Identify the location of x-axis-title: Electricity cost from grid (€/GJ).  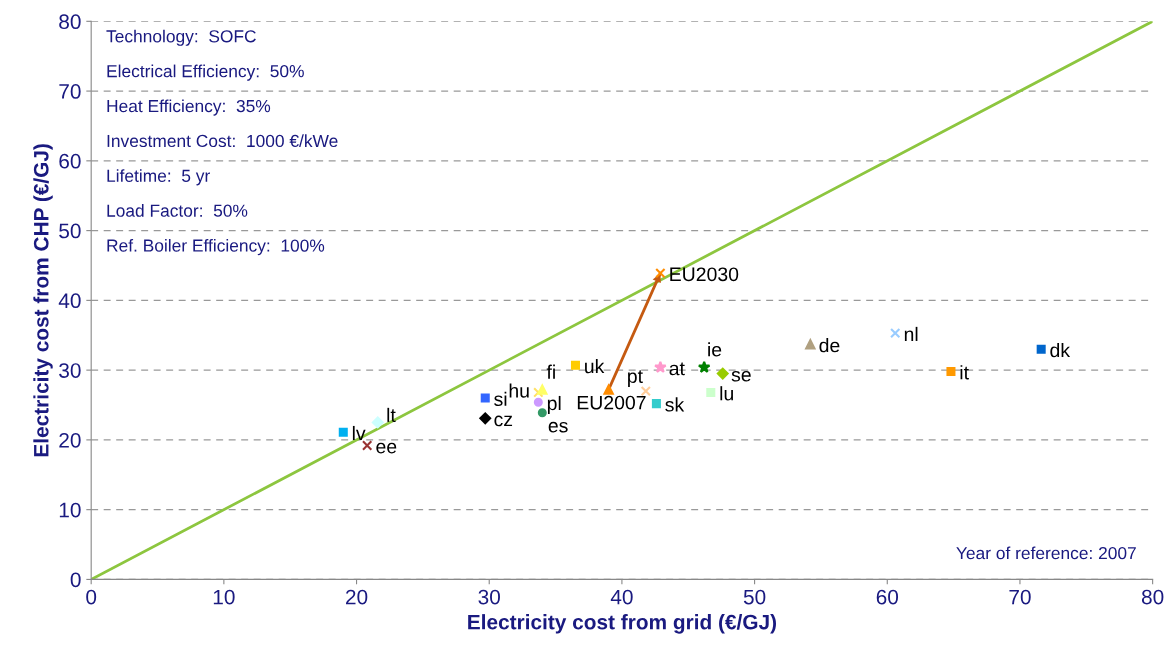
(622, 624).